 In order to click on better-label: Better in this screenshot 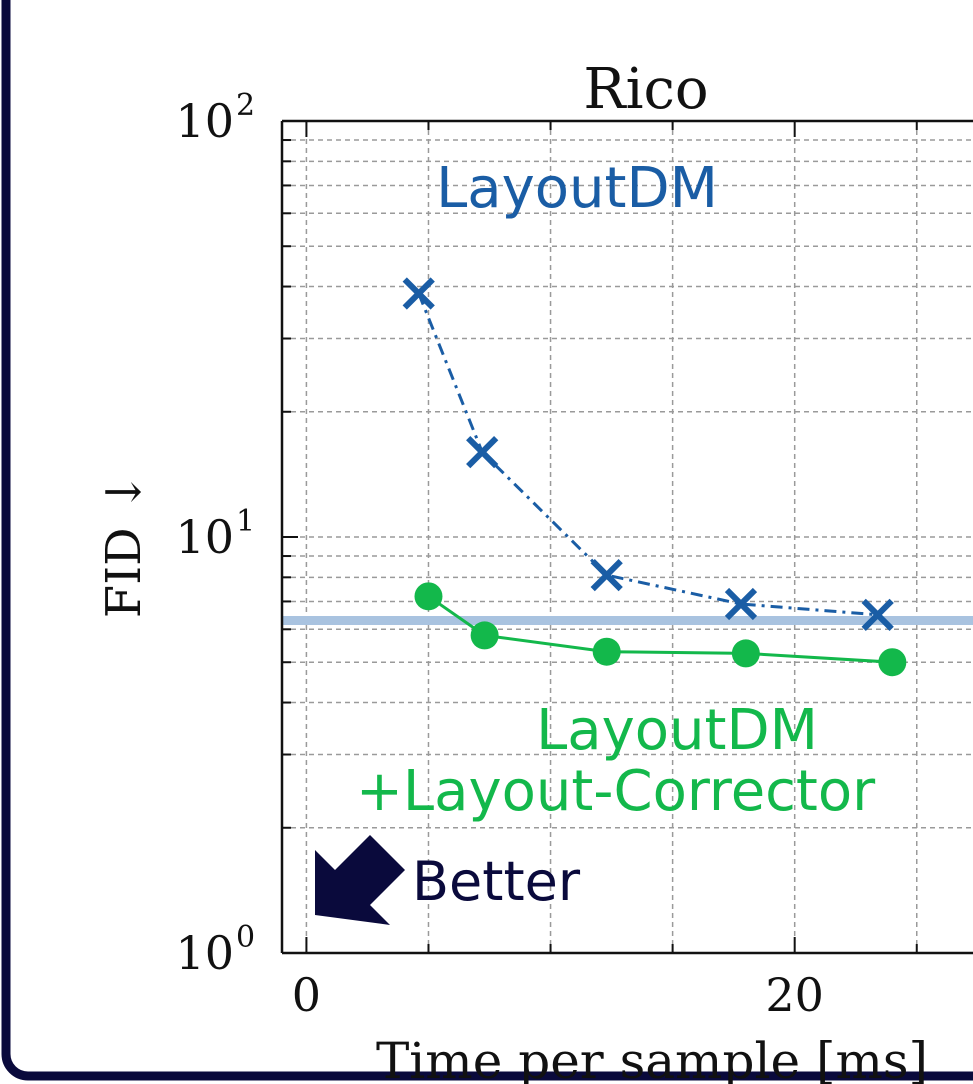, I will do `click(496, 881)`.